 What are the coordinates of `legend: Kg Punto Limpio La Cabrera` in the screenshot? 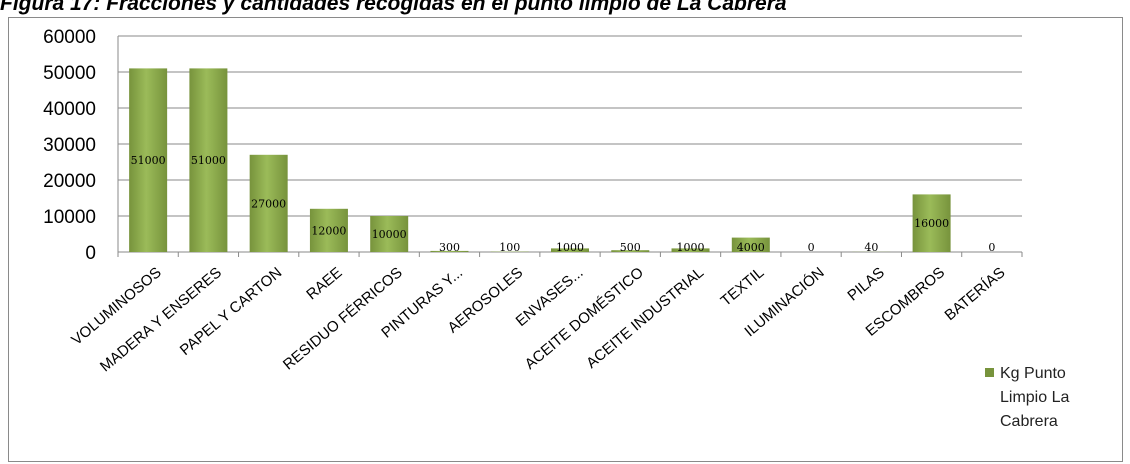 It's located at (1027, 397).